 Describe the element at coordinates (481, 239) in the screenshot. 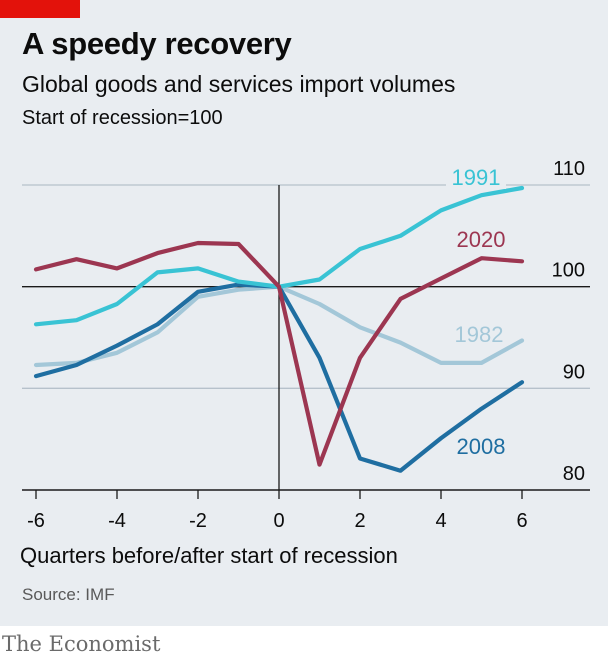

I see `series-label-2020: 2020` at that location.